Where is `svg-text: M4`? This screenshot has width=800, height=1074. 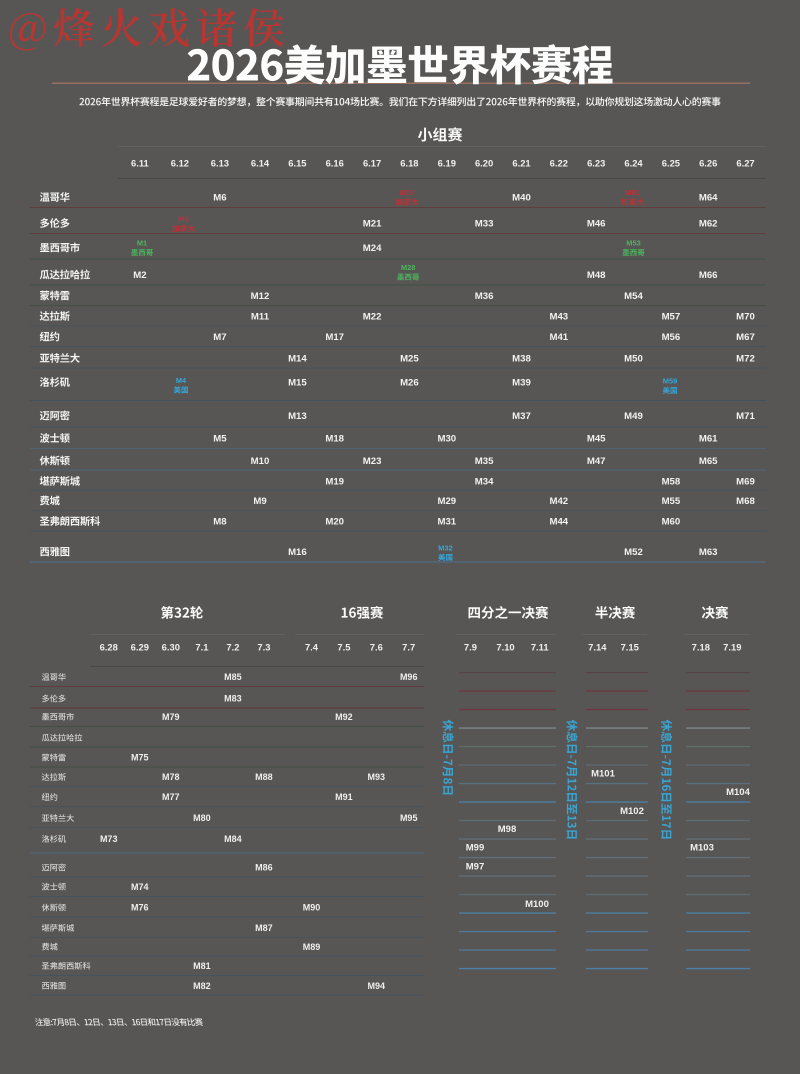
svg-text: M4 is located at coordinates (181, 380).